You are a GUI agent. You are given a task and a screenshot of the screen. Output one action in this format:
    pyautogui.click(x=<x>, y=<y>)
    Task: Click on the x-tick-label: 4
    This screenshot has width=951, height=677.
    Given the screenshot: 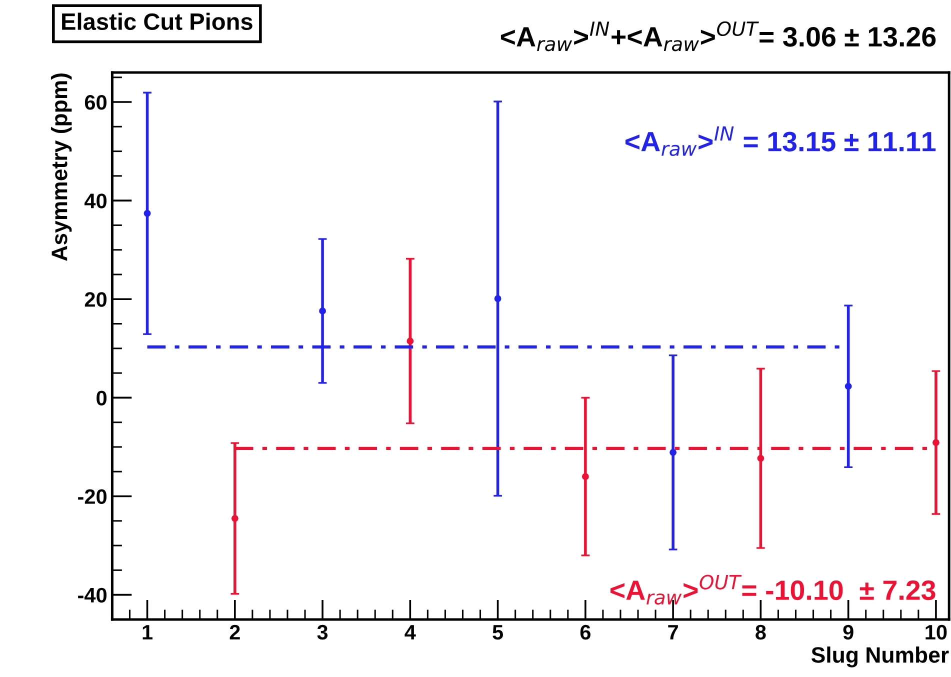 What is the action you would take?
    pyautogui.click(x=410, y=632)
    